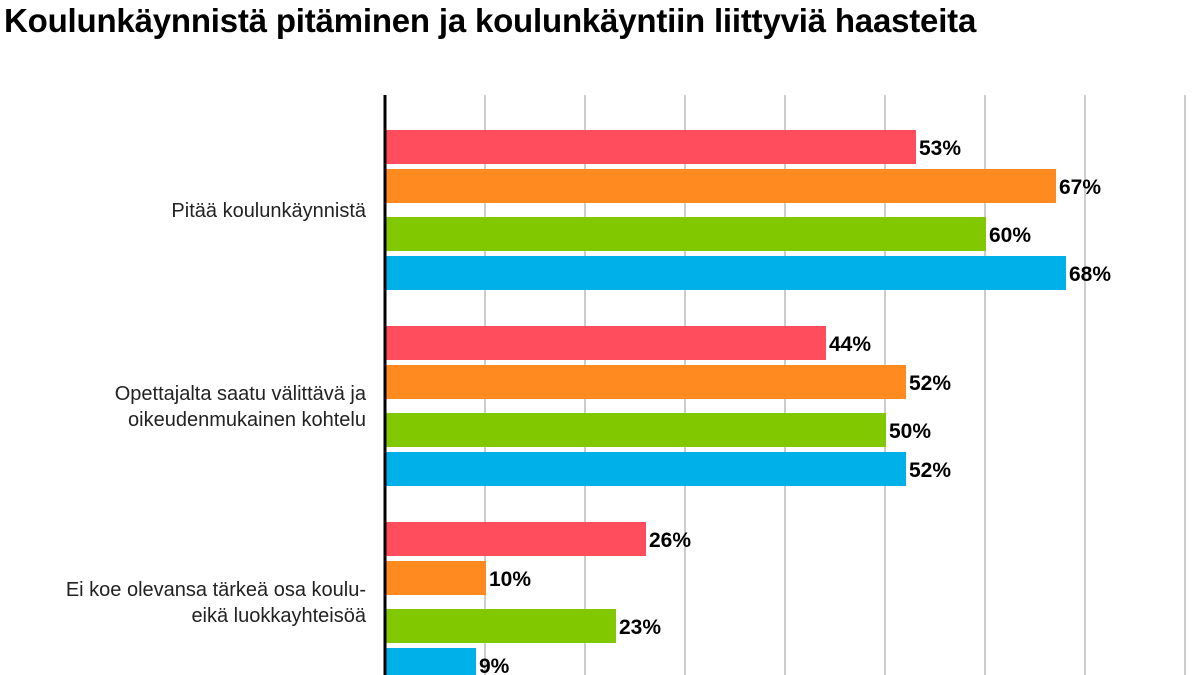  What do you see at coordinates (850, 344) in the screenshot?
I see `value-label: 44%` at bounding box center [850, 344].